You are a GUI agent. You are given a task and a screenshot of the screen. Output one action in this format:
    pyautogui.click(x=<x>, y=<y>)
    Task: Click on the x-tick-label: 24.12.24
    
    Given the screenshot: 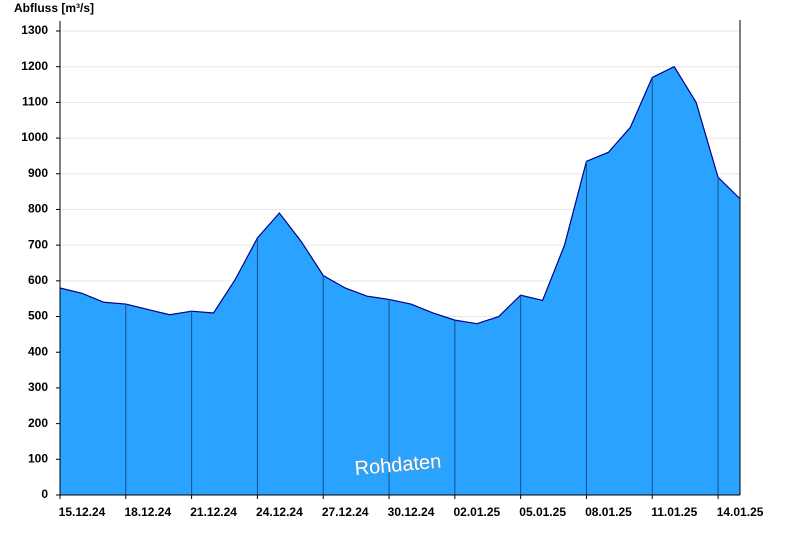 What is the action you would take?
    pyautogui.click(x=279, y=512)
    